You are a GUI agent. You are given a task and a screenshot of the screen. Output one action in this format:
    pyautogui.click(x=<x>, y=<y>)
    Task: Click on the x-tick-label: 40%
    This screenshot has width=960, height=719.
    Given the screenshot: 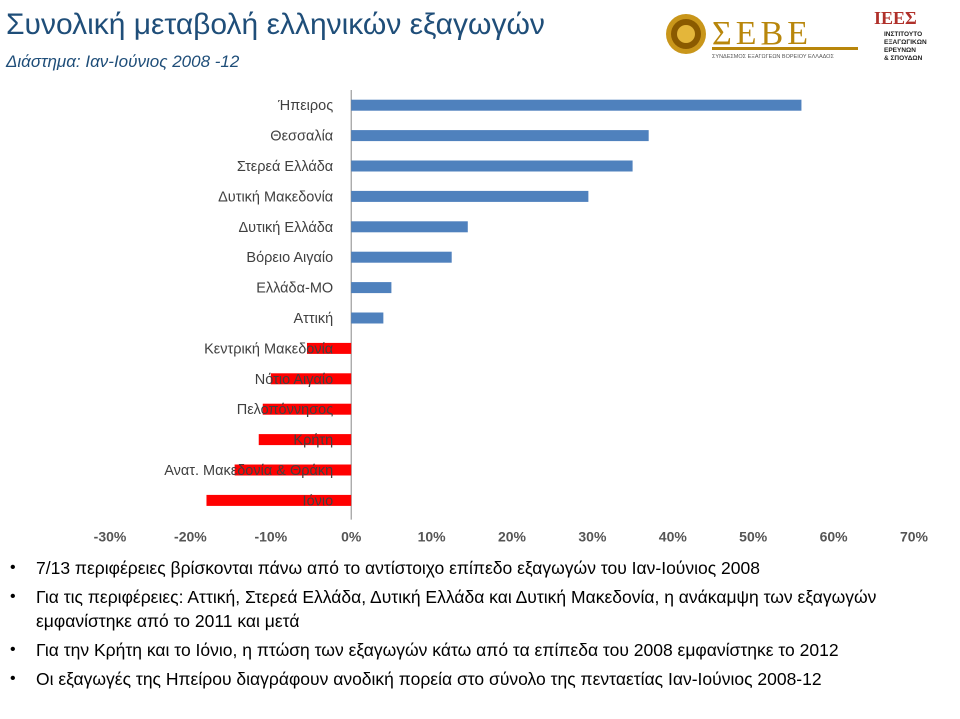 What is the action you would take?
    pyautogui.click(x=673, y=537)
    